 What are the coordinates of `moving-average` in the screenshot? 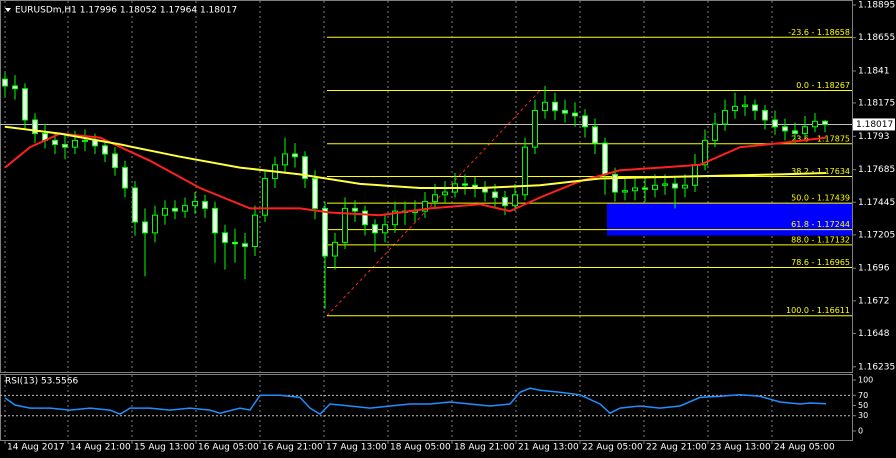 It's located at (415, 157).